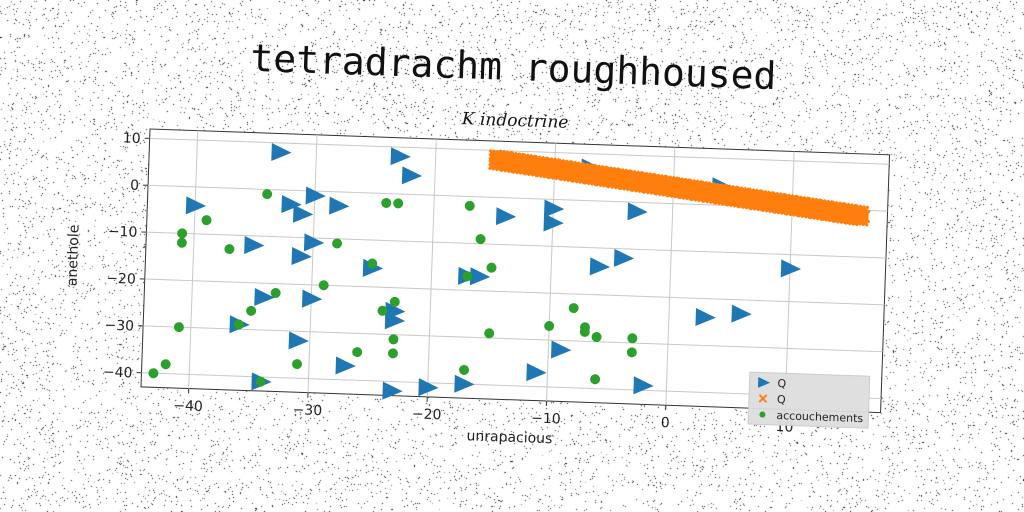 This screenshot has width=1024, height=512. What do you see at coordinates (132, 138) in the screenshot?
I see `y-tick-label: 10` at bounding box center [132, 138].